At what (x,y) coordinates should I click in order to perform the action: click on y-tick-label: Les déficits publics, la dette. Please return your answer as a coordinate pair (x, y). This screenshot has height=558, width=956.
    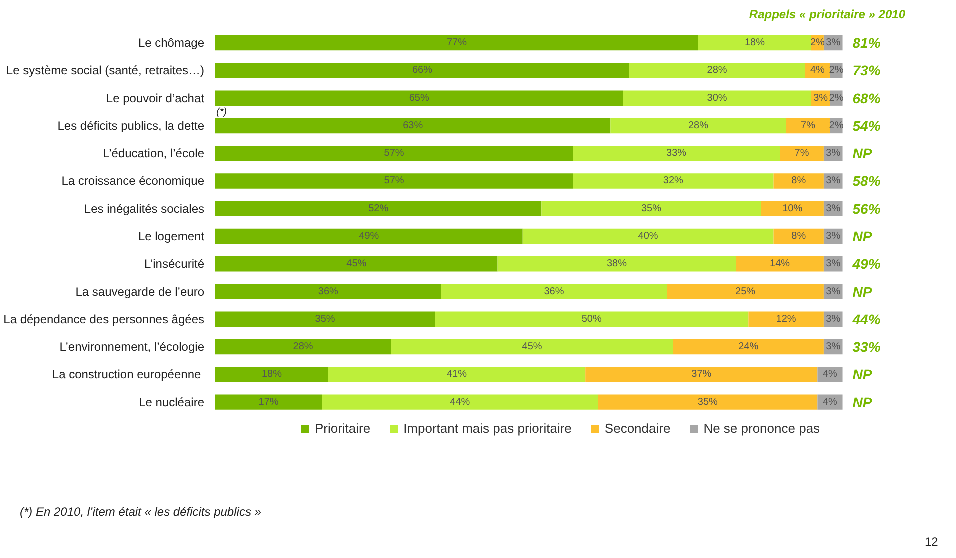
    Looking at the image, I should click on (131, 125).